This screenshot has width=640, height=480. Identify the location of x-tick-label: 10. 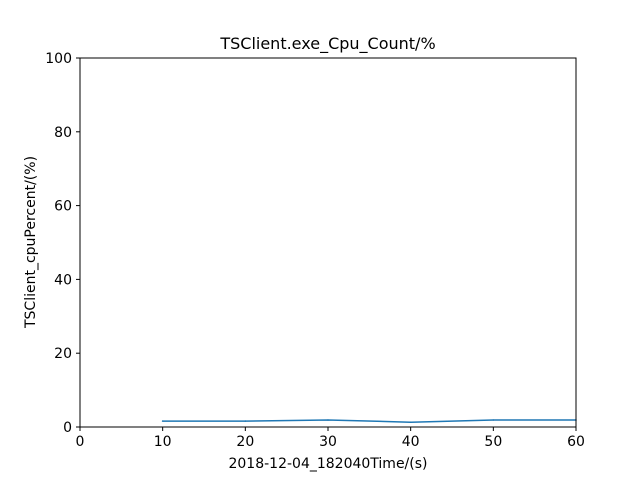
(163, 442).